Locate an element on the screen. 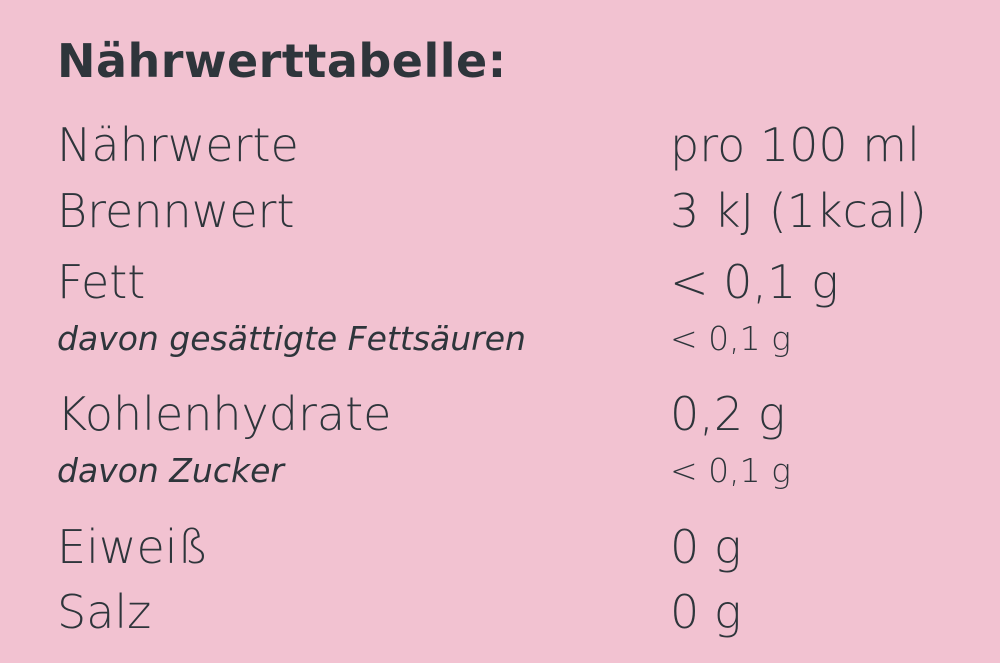  row-label: Fett is located at coordinates (101, 282).